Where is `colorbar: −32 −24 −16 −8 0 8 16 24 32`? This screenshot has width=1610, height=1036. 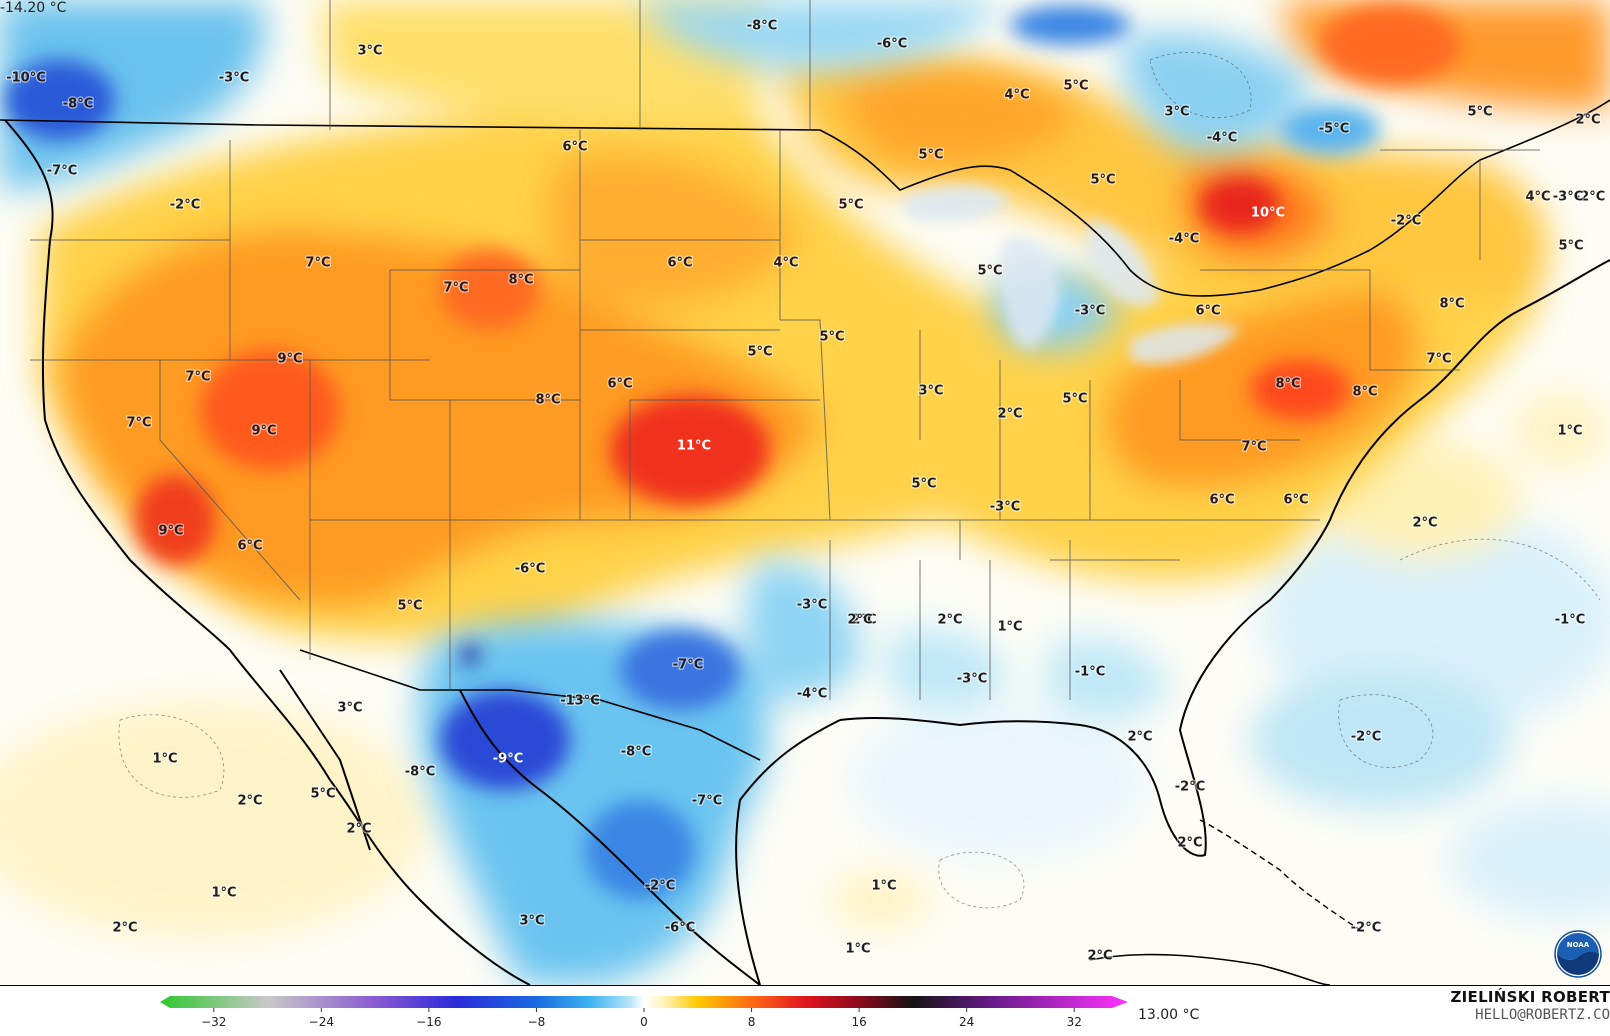
colorbar: −32 −24 −16 −8 0 8 16 24 32 is located at coordinates (644, 1012).